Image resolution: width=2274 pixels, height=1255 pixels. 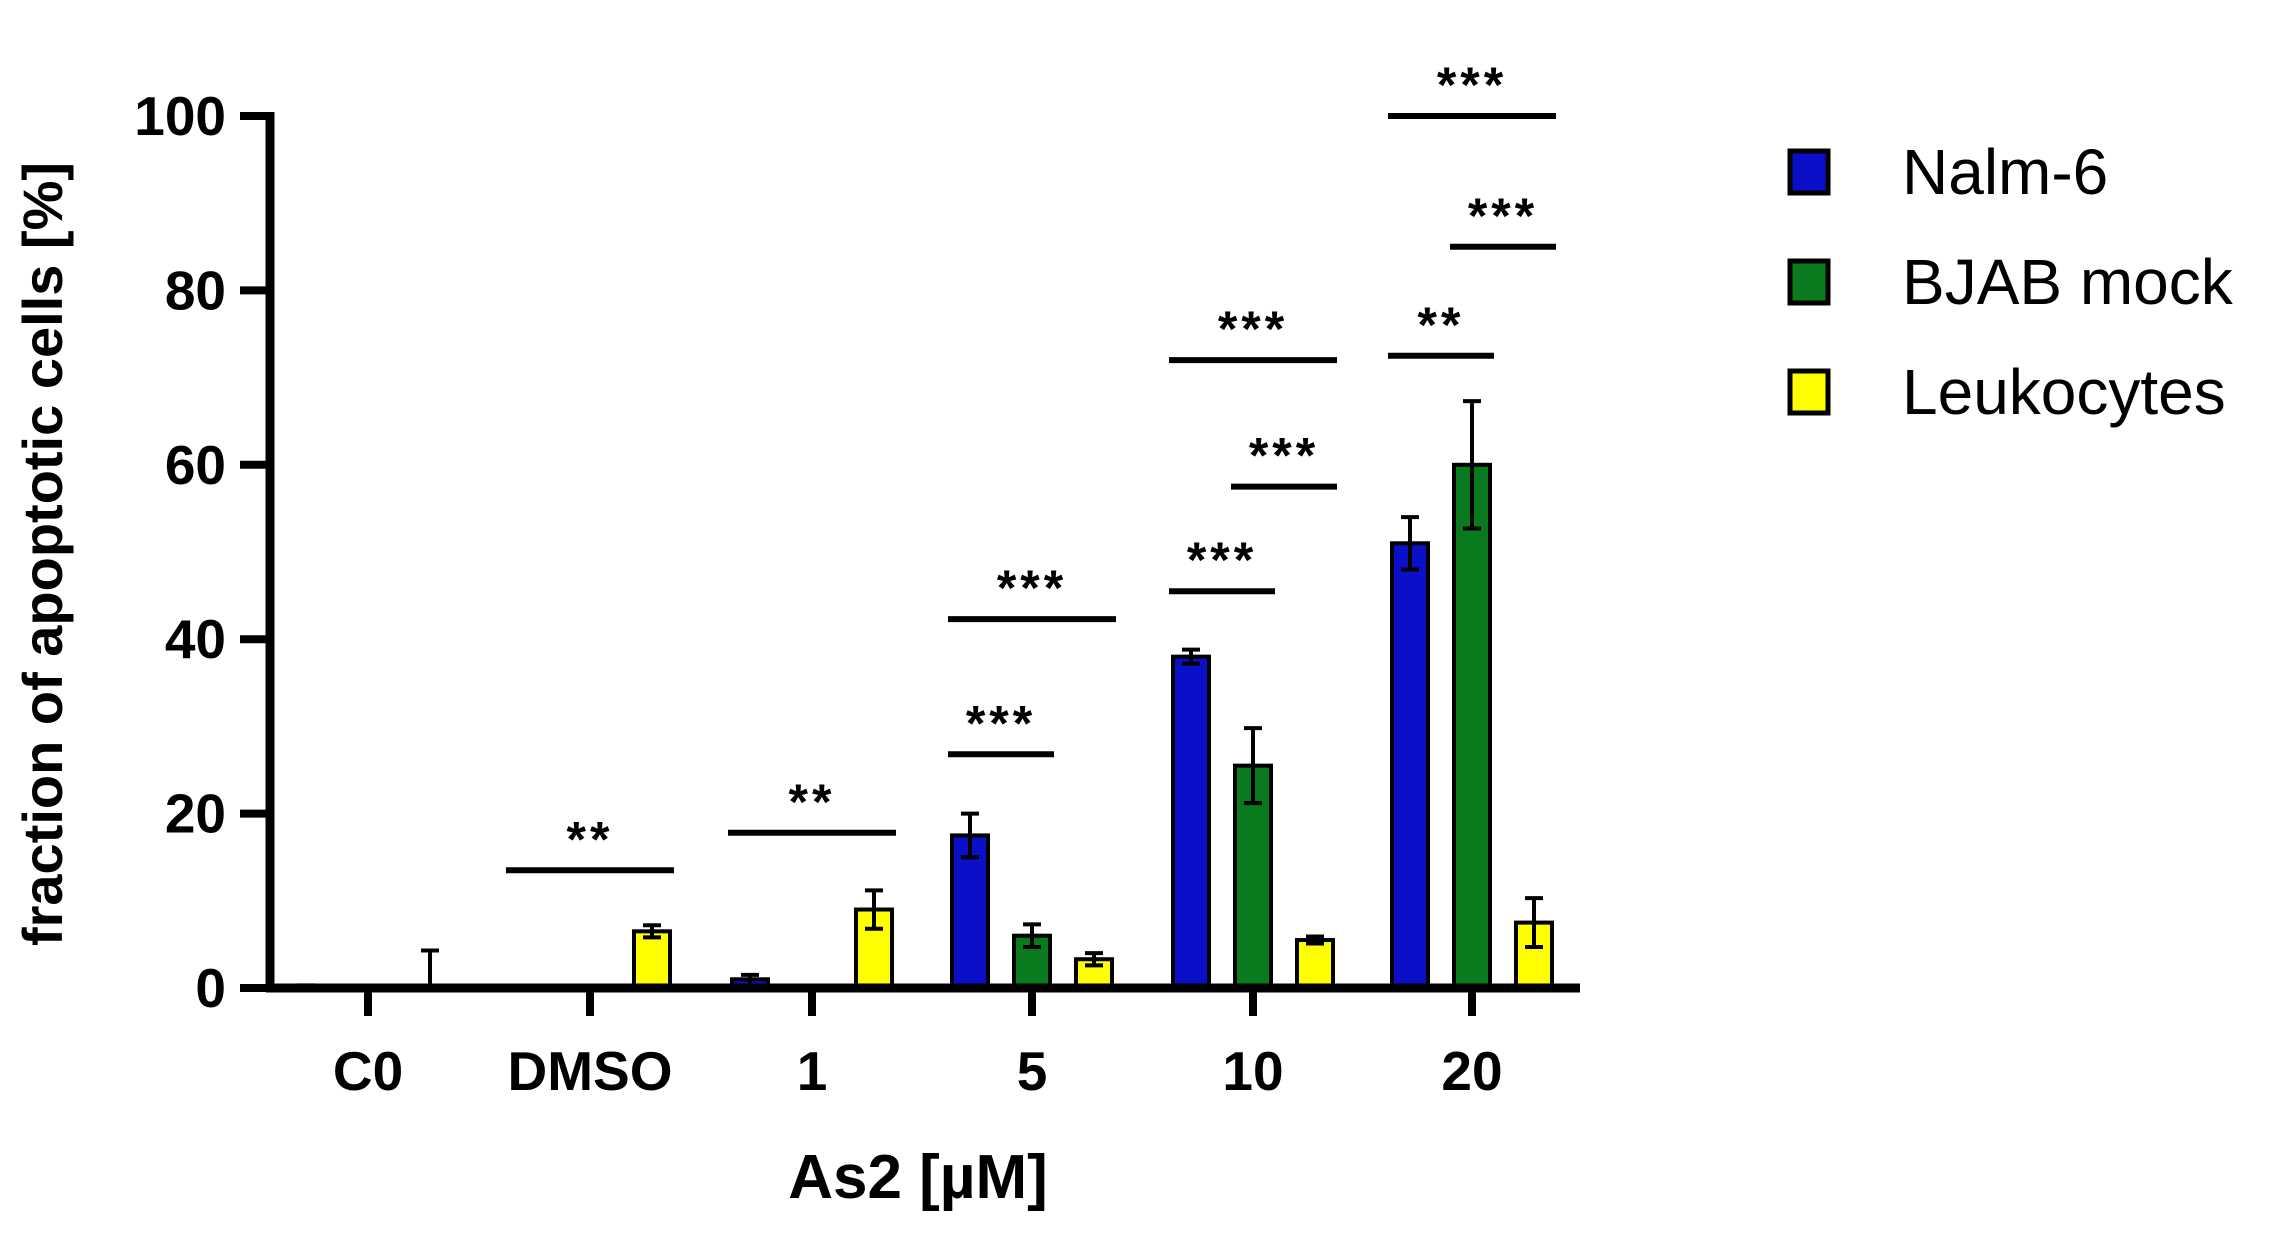 What do you see at coordinates (812, 1071) in the screenshot?
I see `x-tick-label: 1` at bounding box center [812, 1071].